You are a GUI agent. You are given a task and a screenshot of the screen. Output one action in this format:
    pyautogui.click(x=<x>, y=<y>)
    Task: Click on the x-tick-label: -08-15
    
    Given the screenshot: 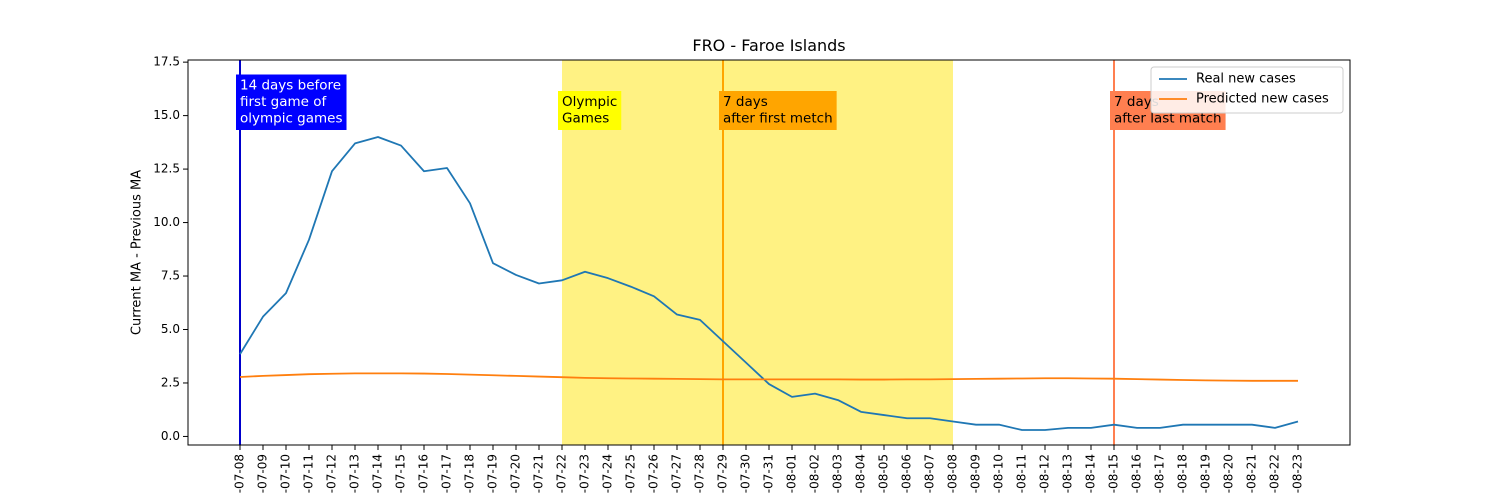 What is the action you would take?
    pyautogui.click(x=1114, y=473)
    